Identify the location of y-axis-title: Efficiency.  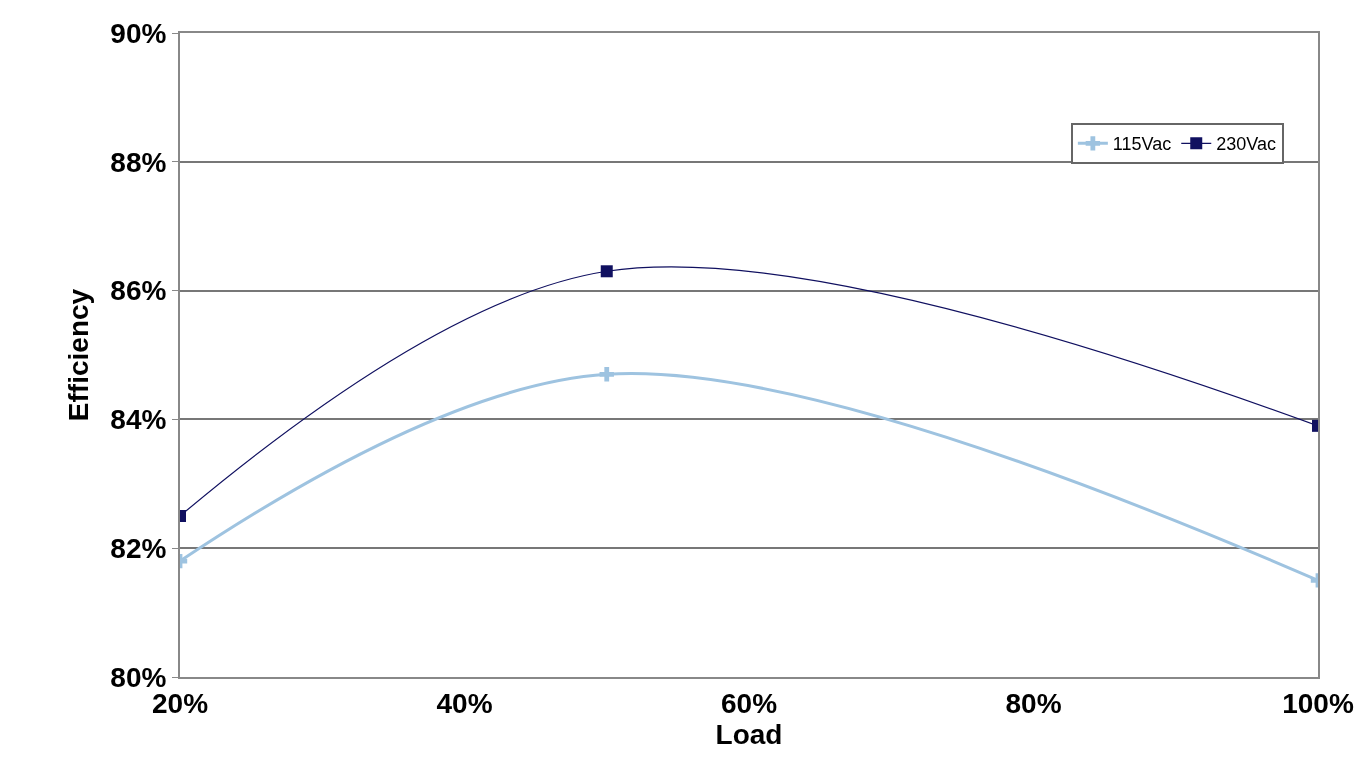
(78, 355).